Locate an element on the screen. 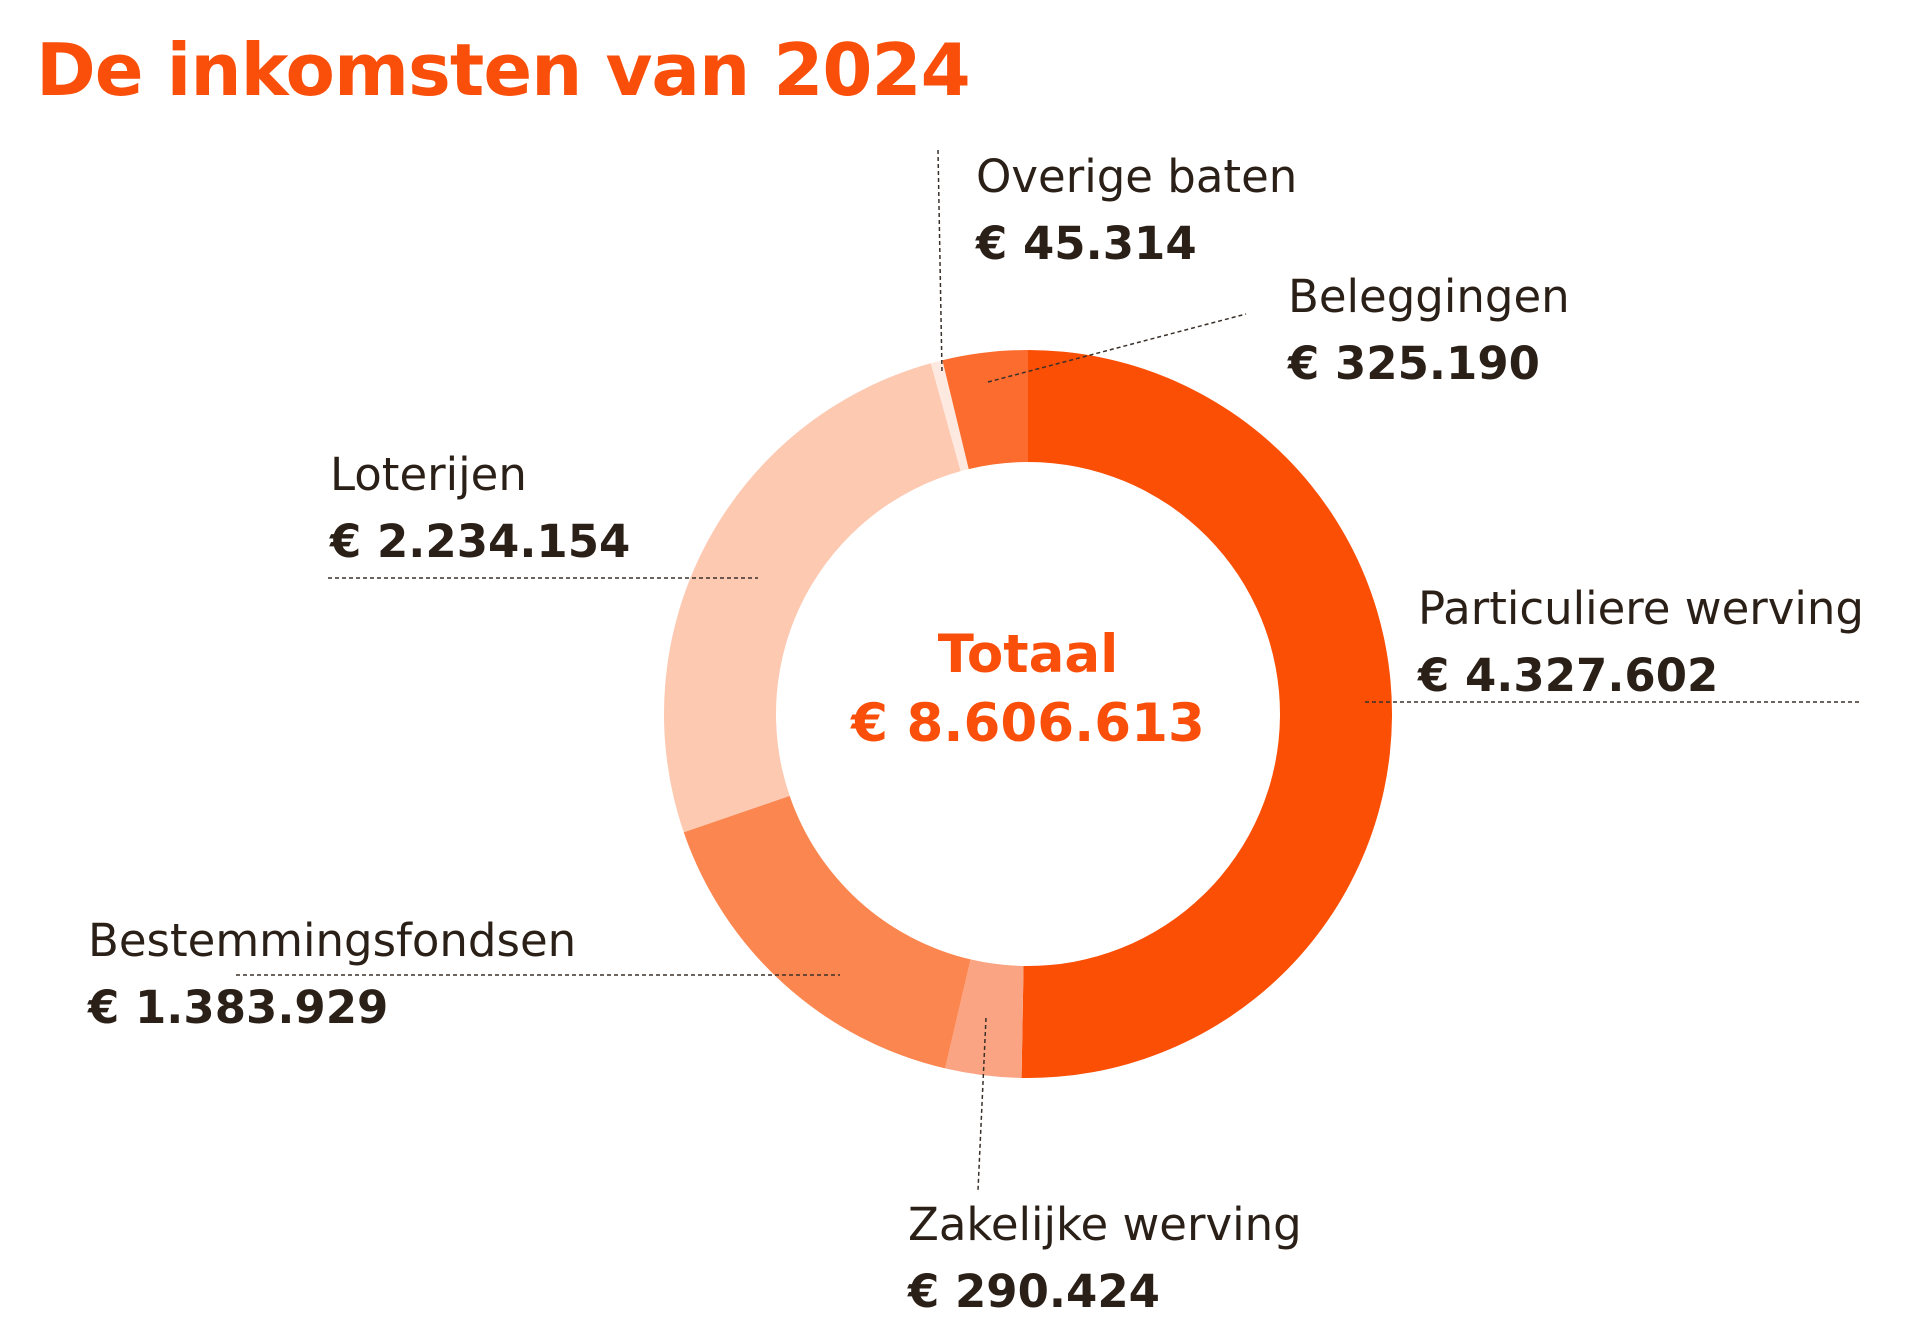  slice-value: € 4.327.602 is located at coordinates (1568, 675).